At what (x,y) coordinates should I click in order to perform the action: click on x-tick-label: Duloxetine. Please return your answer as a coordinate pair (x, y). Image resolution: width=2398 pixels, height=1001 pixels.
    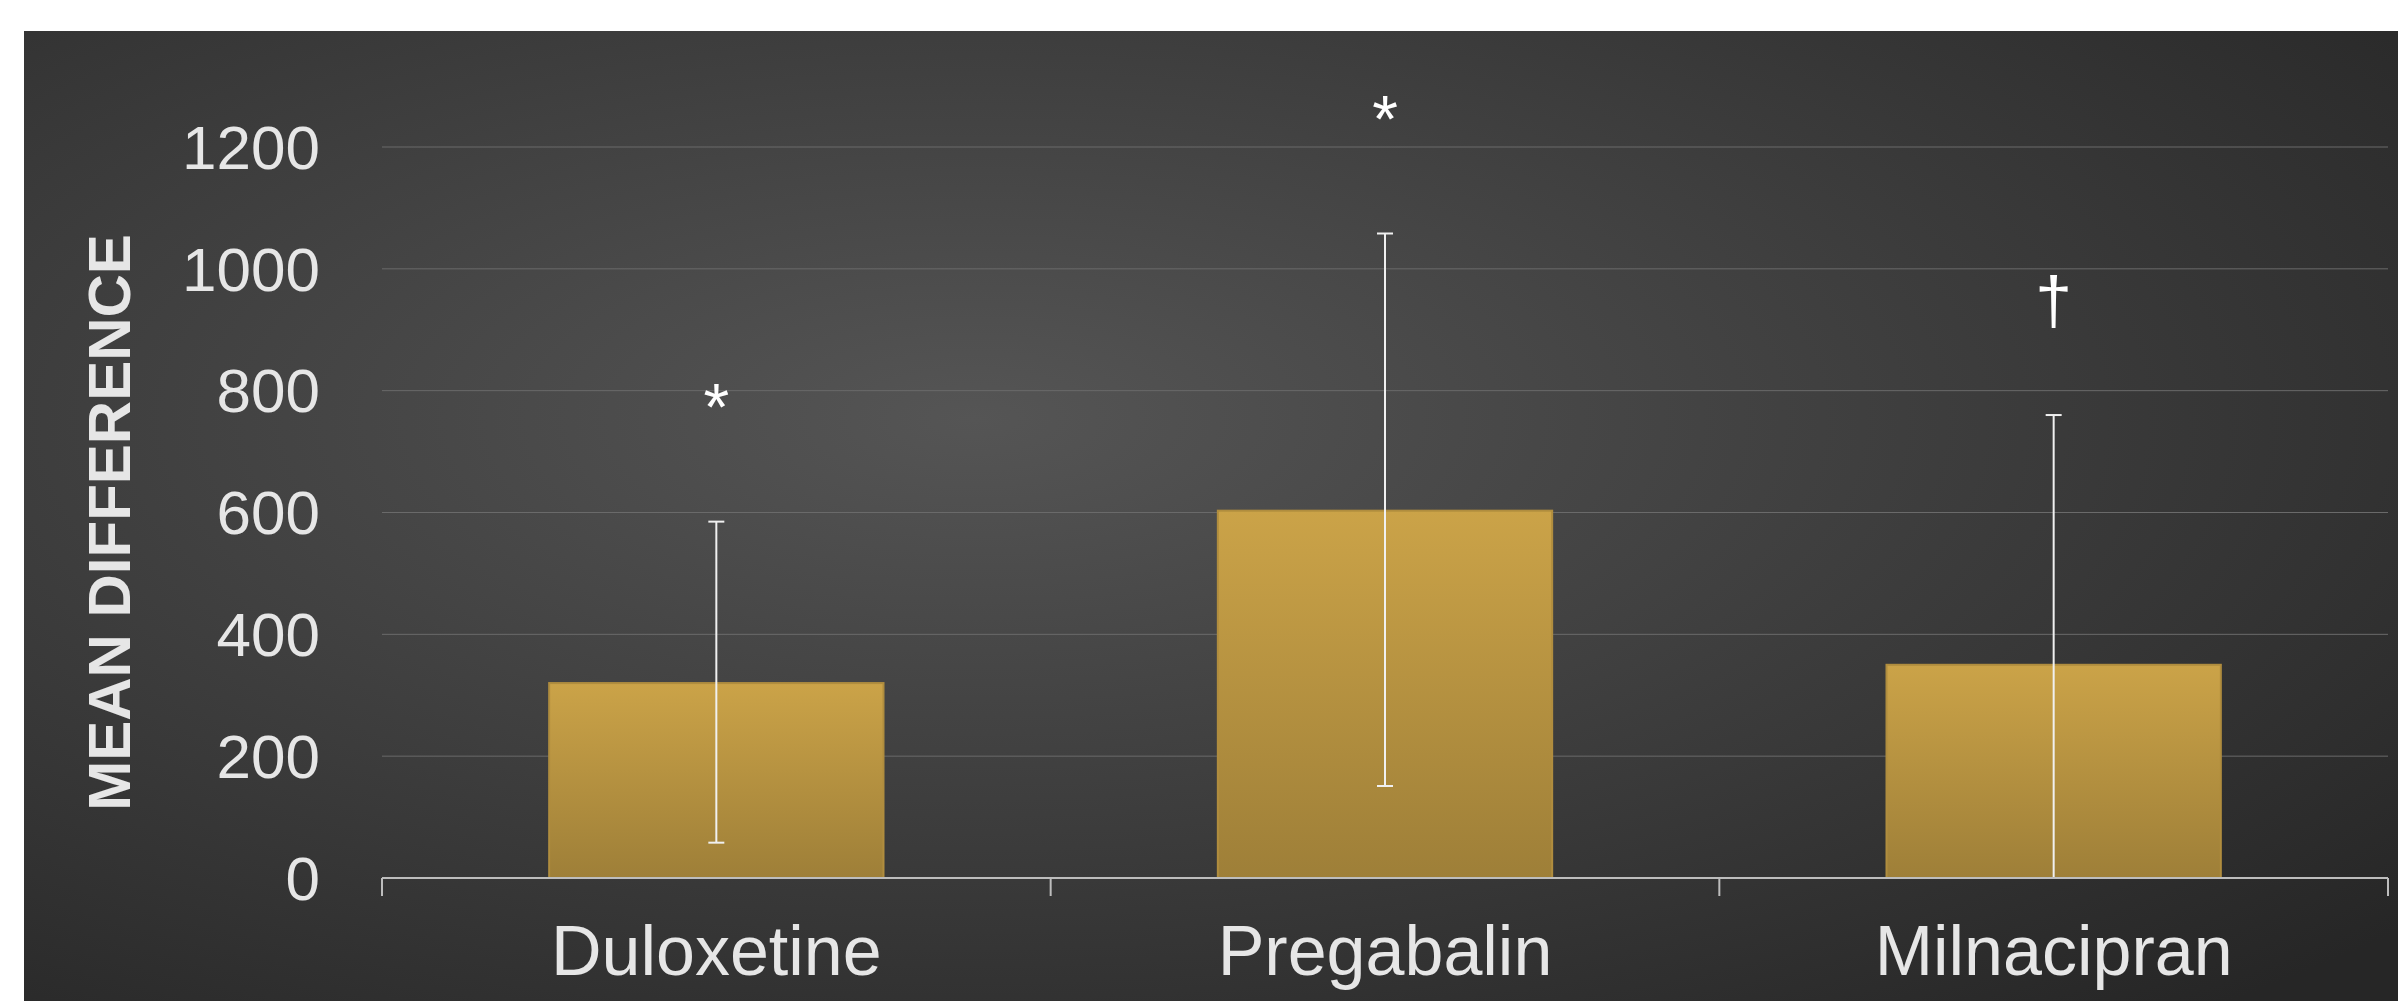
    Looking at the image, I should click on (716, 951).